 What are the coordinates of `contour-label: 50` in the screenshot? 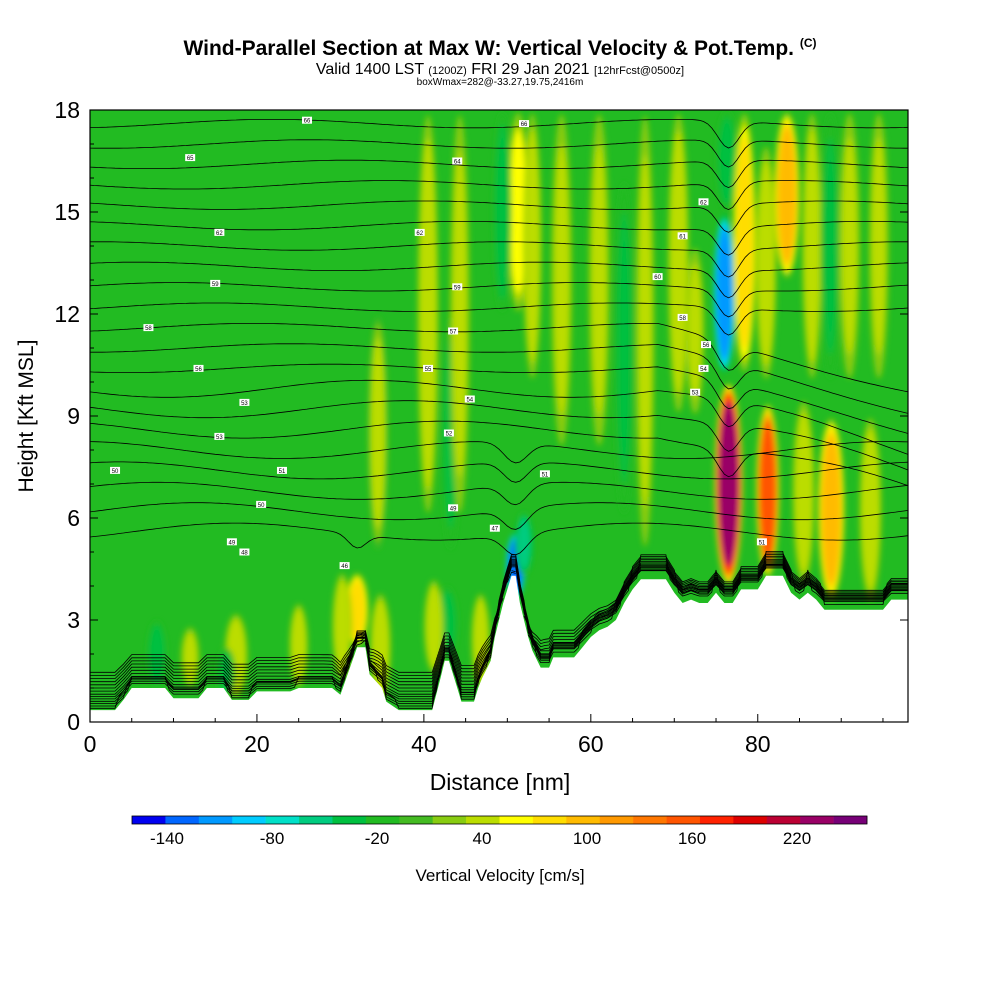 It's located at (261, 504).